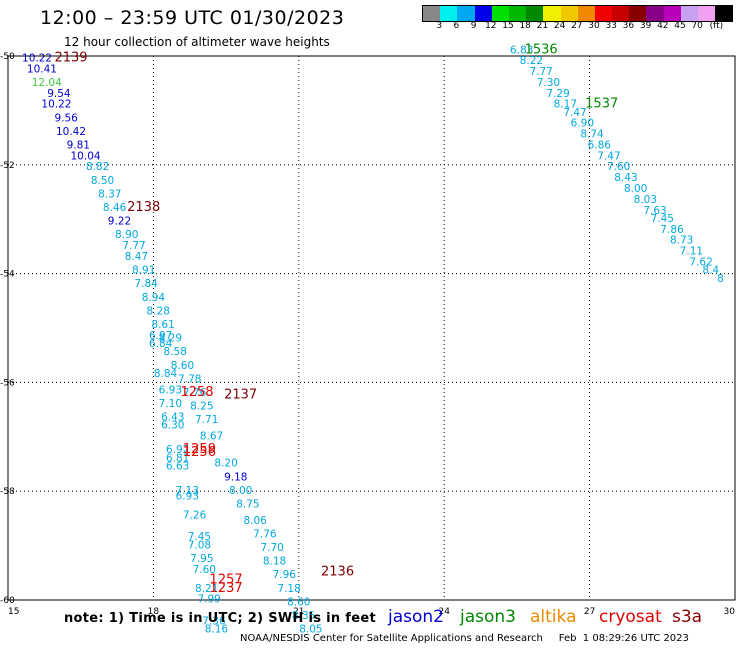 This screenshot has height=650, width=740. What do you see at coordinates (337, 572) in the screenshot?
I see `pass-time-label: 2136` at bounding box center [337, 572].